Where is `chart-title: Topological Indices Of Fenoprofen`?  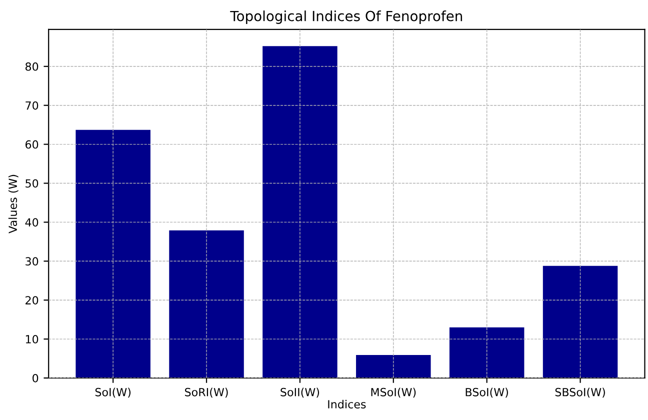 chart-title: Topological Indices Of Fenoprofen is located at coordinates (346, 17).